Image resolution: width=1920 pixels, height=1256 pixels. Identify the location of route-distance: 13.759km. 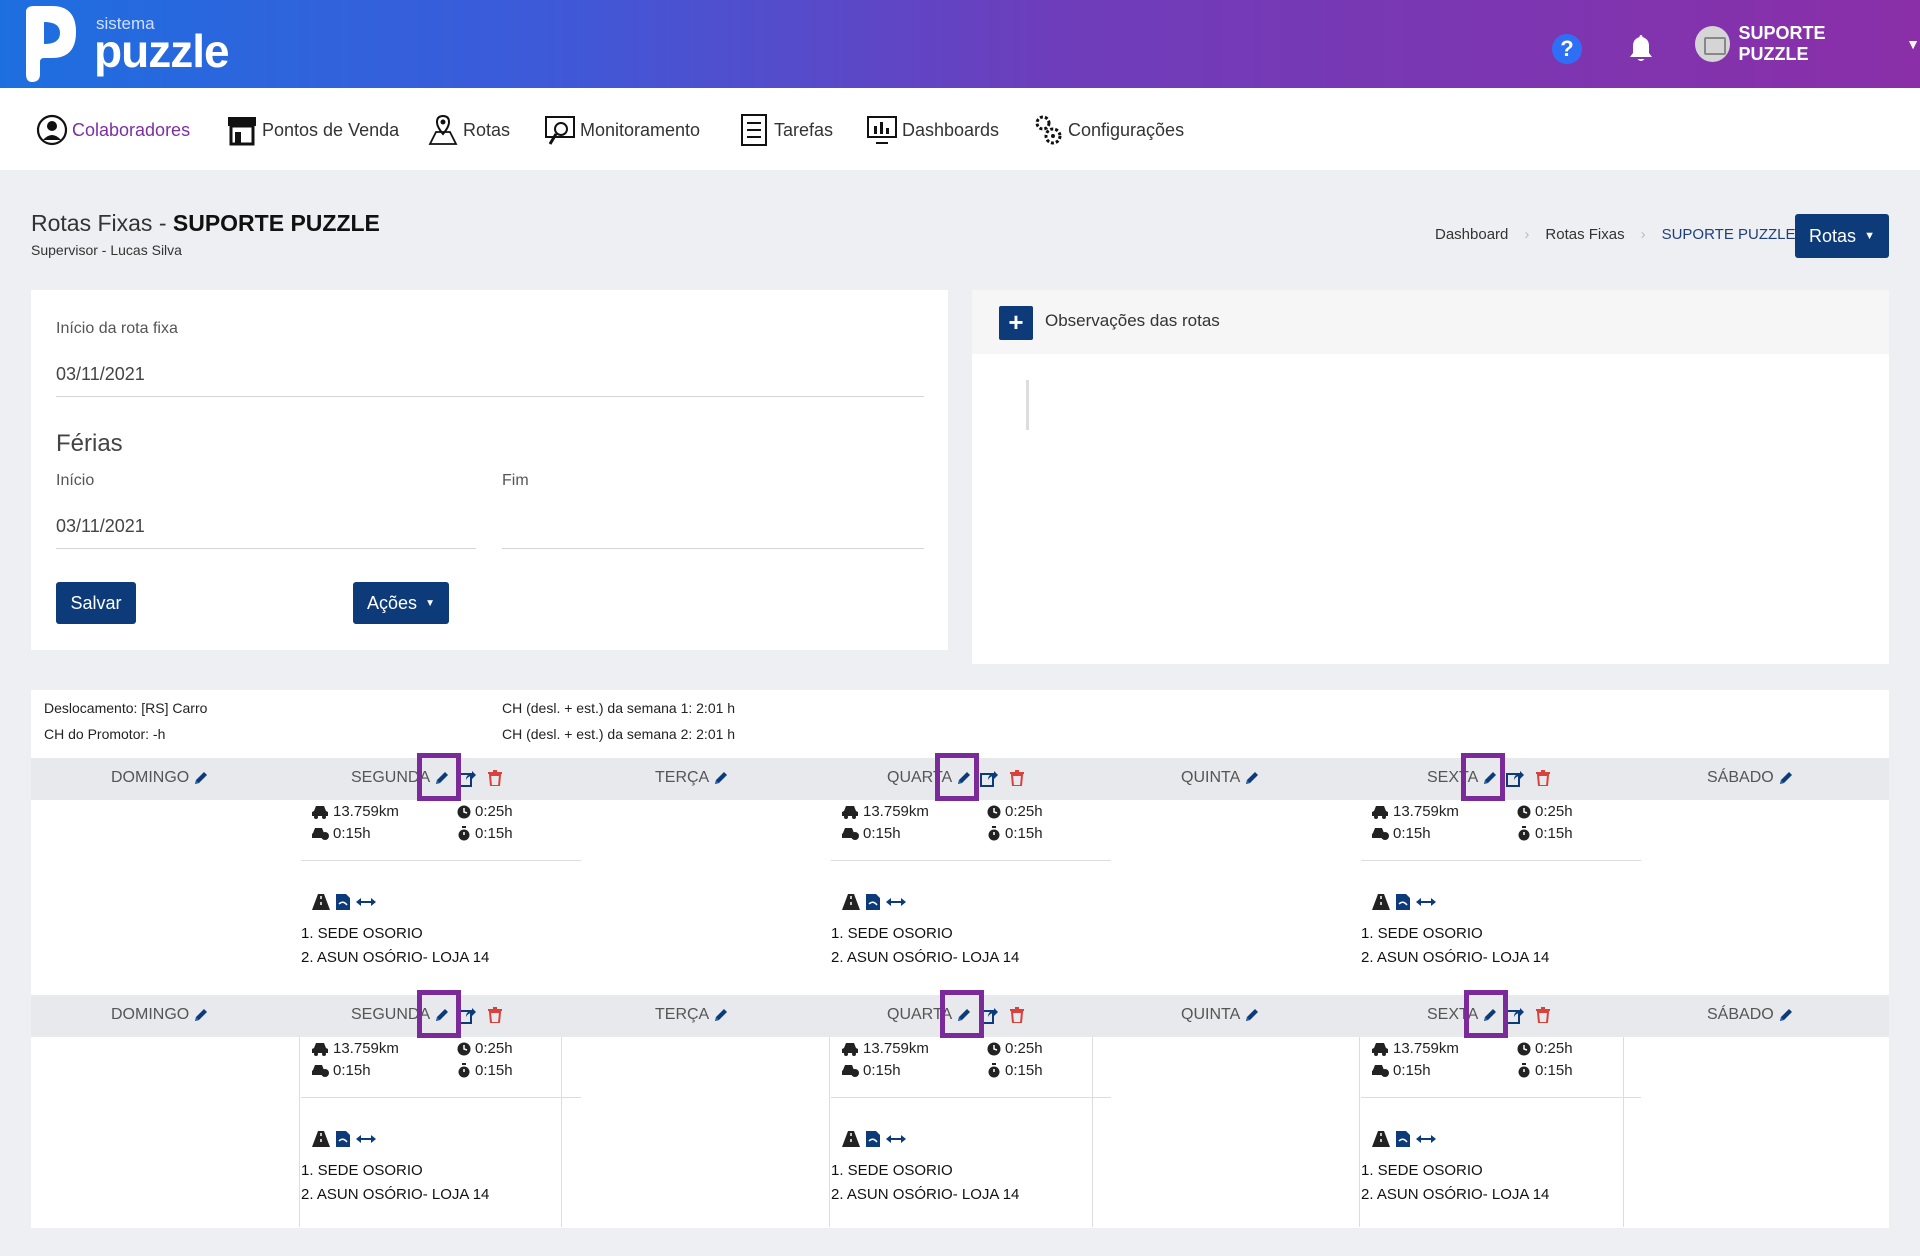
(885, 1048).